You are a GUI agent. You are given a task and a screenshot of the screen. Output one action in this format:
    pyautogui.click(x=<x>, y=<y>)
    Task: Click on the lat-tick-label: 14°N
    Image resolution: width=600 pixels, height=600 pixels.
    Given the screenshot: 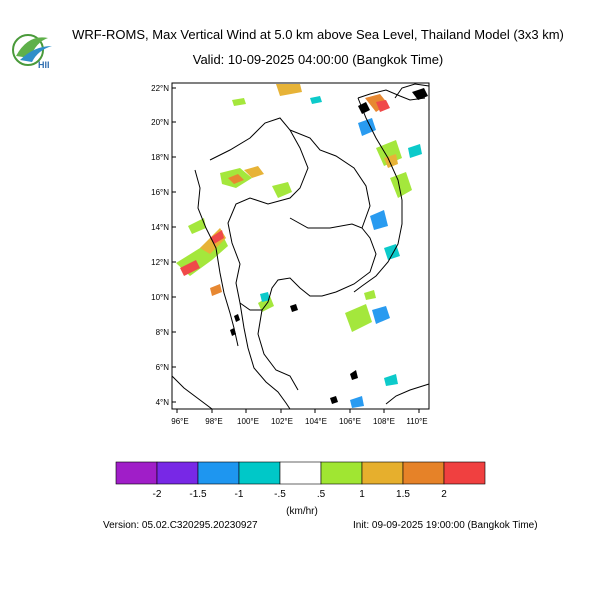 What is the action you would take?
    pyautogui.click(x=160, y=227)
    